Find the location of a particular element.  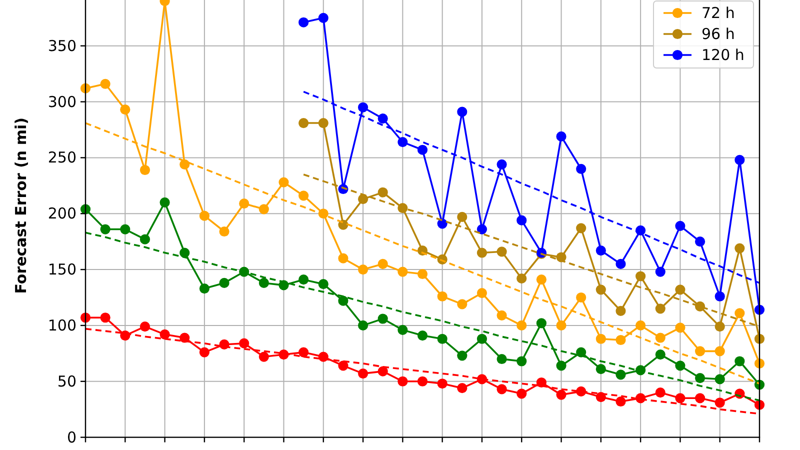

y-tick-label: 50 is located at coordinates (66, 381).